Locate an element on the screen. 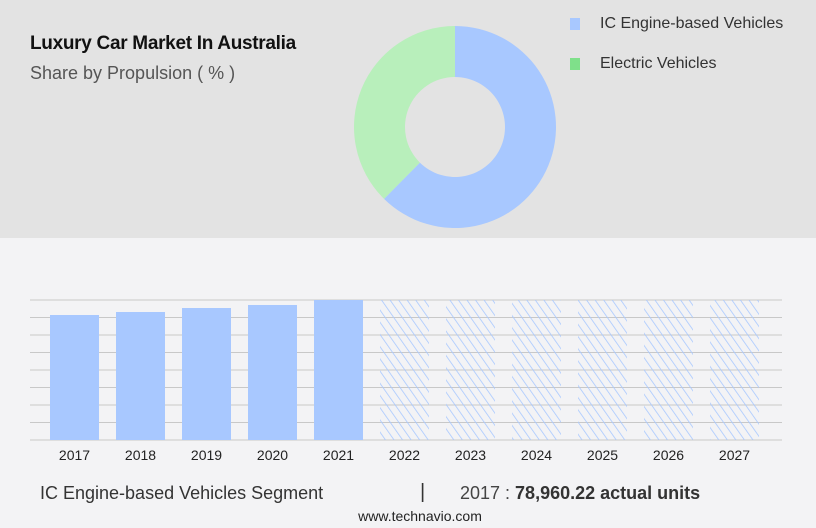 The width and height of the screenshot is (816, 528). x-tick-label: 2018 is located at coordinates (140, 455).